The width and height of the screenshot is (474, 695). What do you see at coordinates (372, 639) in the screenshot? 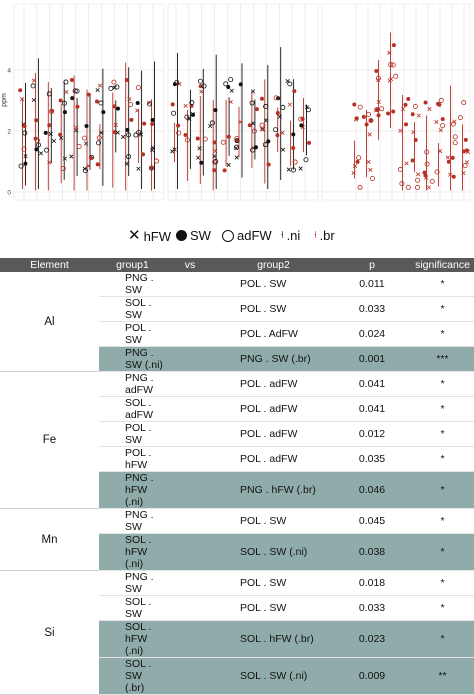
I see `p-value-cell: 0.023` at bounding box center [372, 639].